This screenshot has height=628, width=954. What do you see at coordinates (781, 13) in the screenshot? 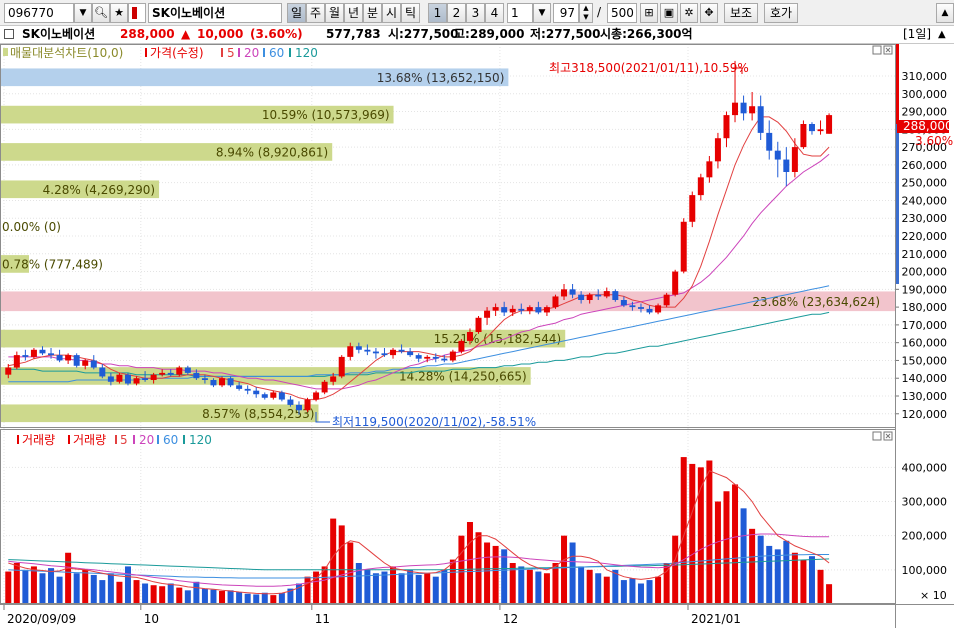
I see `quote-button: 호가` at bounding box center [781, 13].